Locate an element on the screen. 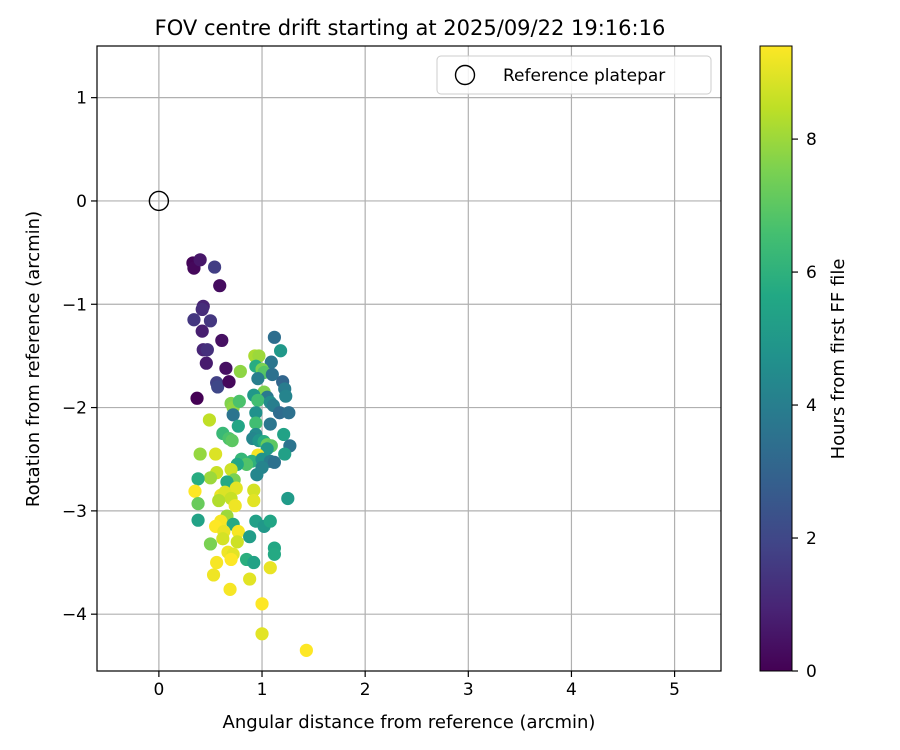 Image resolution: width=900 pixels, height=750 pixels. colorbar-label: Hours from first FF file is located at coordinates (838, 359).